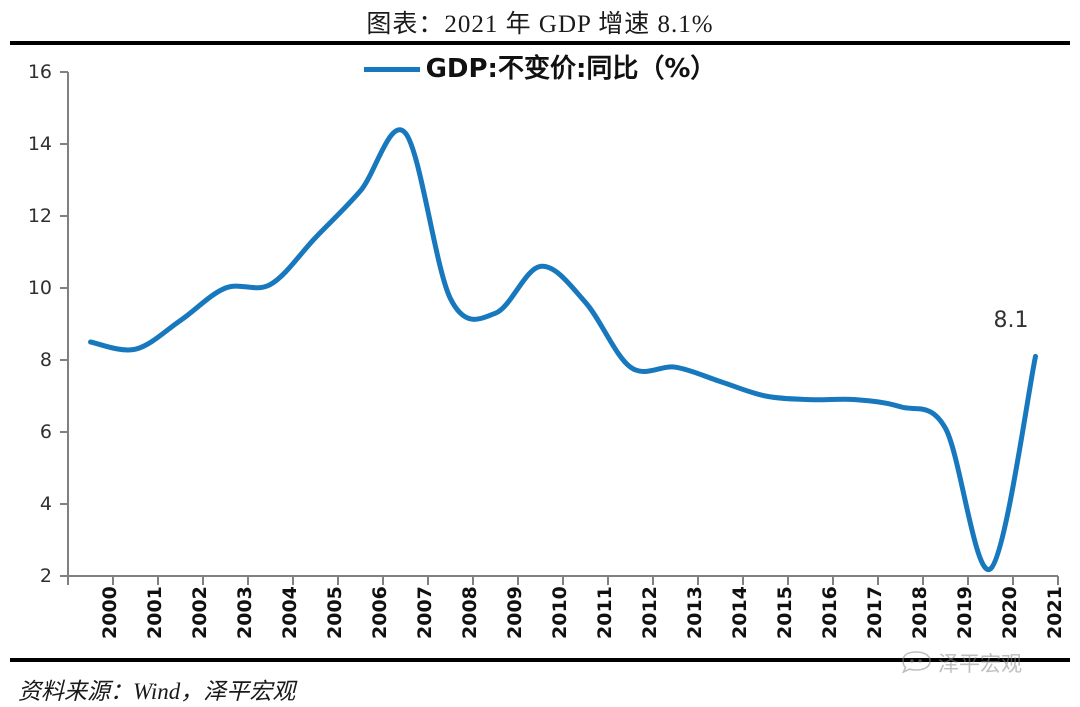 This screenshot has width=1080, height=707. I want to click on speech-bubble-icon, so click(916, 662).